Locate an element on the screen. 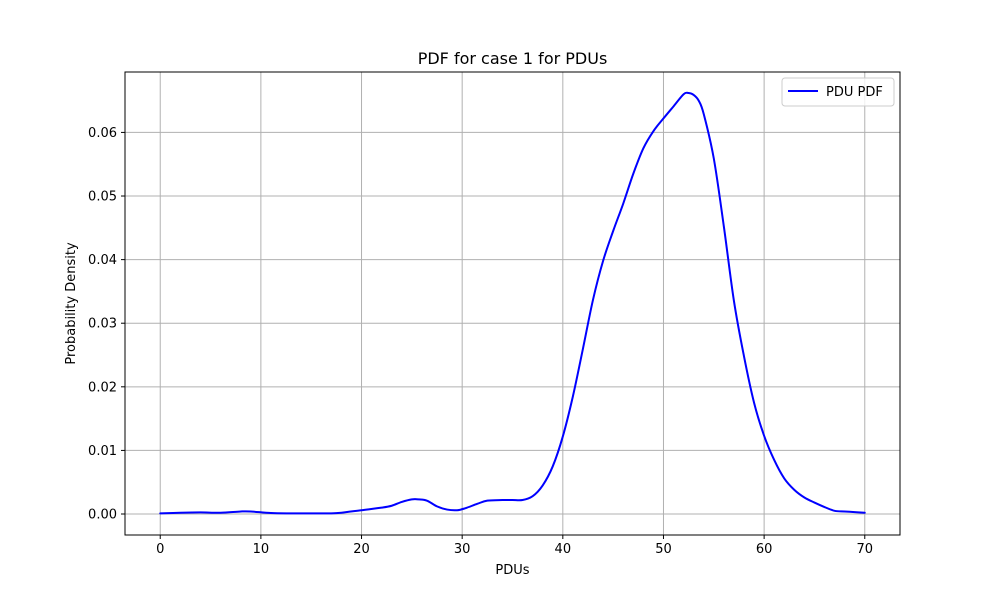 The width and height of the screenshot is (1000, 600). y-tick-label: 0.05 is located at coordinates (102, 197).